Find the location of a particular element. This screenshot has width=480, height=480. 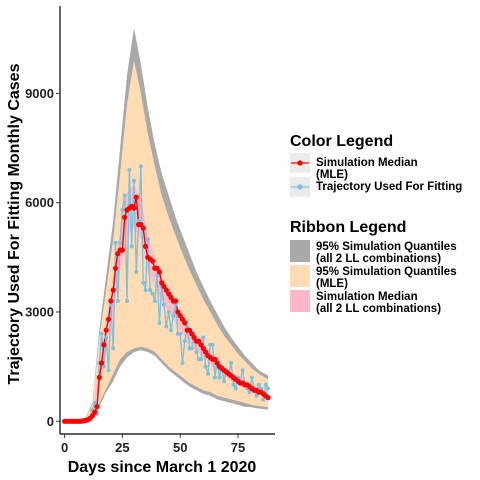

x-axis-title: Days since March 1 2020 is located at coordinates (162, 467).